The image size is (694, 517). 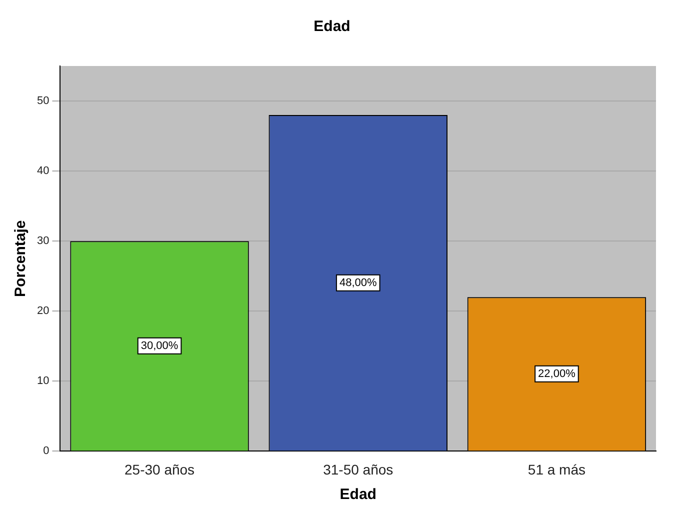 What do you see at coordinates (43, 311) in the screenshot?
I see `y-tick-label: 20` at bounding box center [43, 311].